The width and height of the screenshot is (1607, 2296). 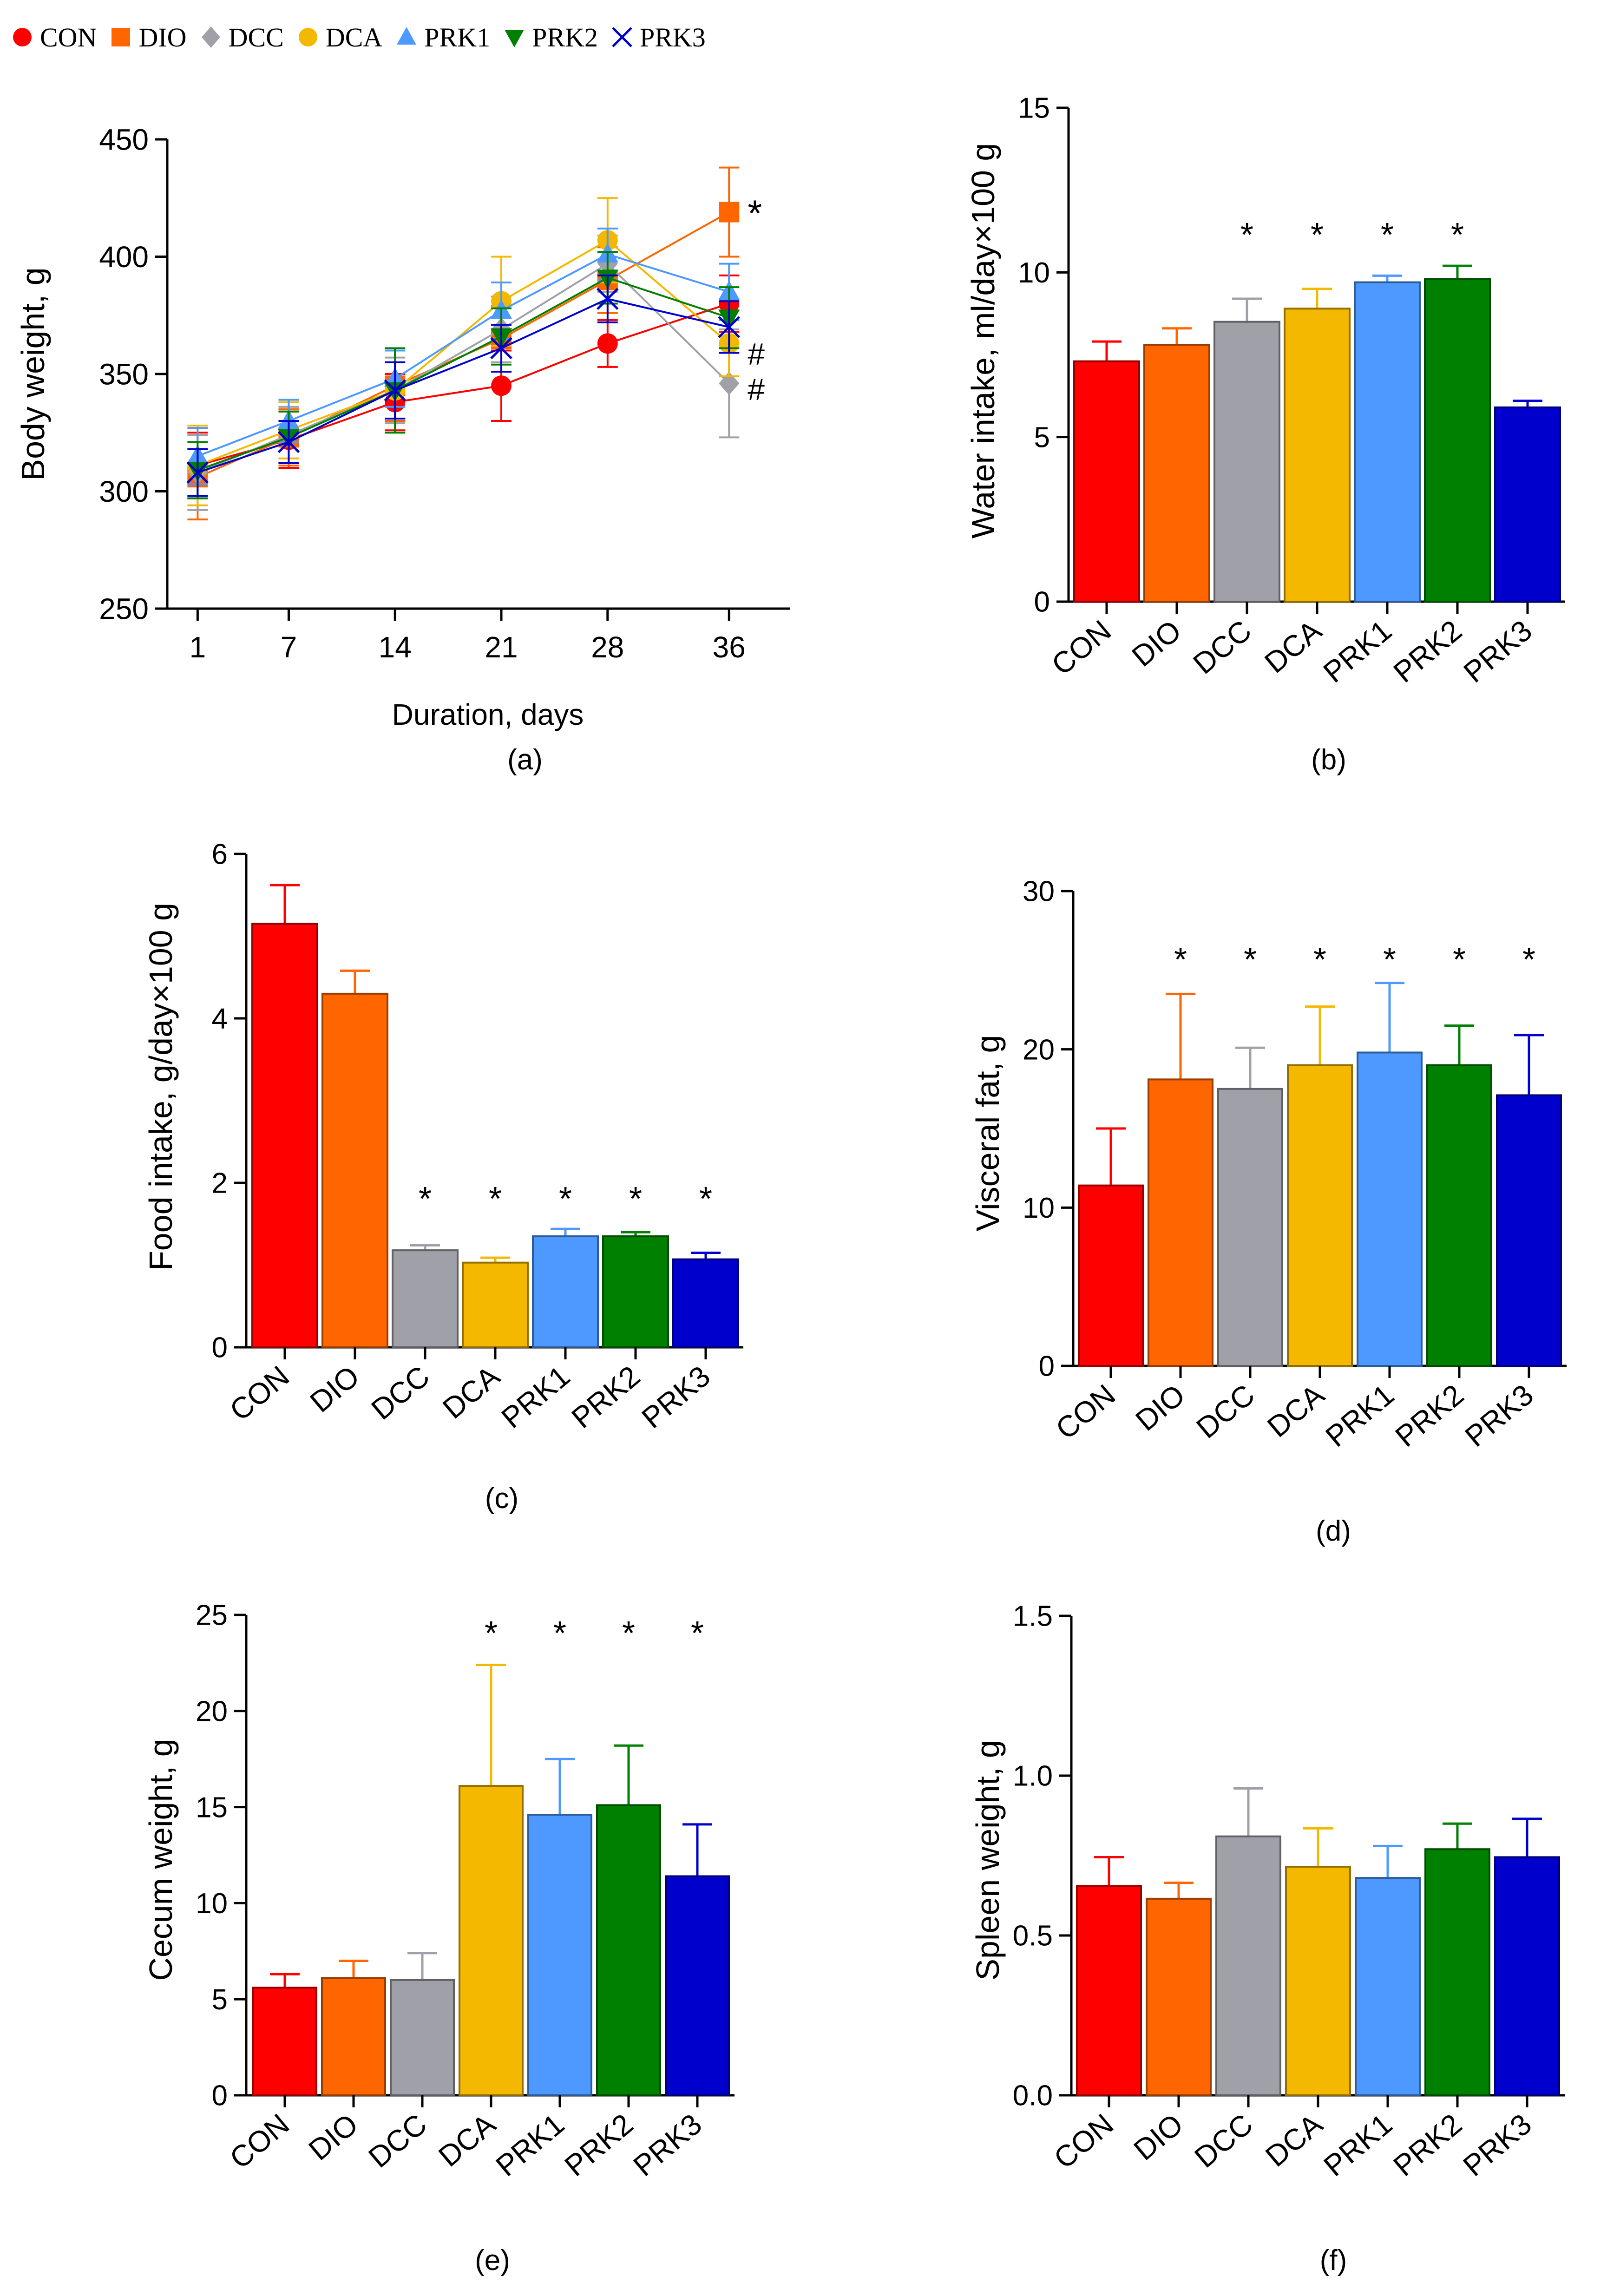 What do you see at coordinates (220, 855) in the screenshot?
I see `y-tick-label: 6` at bounding box center [220, 855].